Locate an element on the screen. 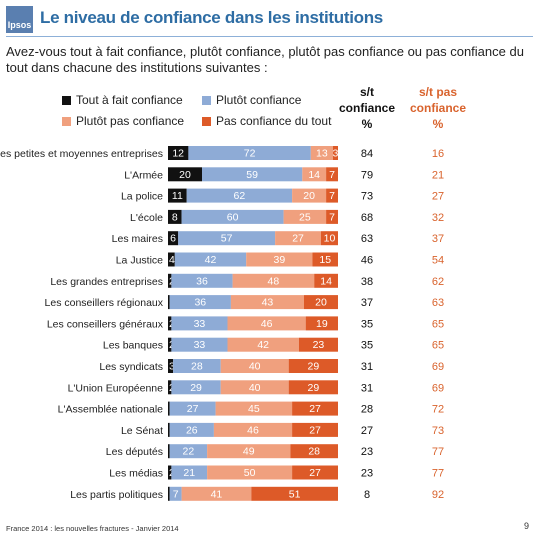 This screenshot has height=539, width=539. data-label-plutot: 62 is located at coordinates (240, 196).